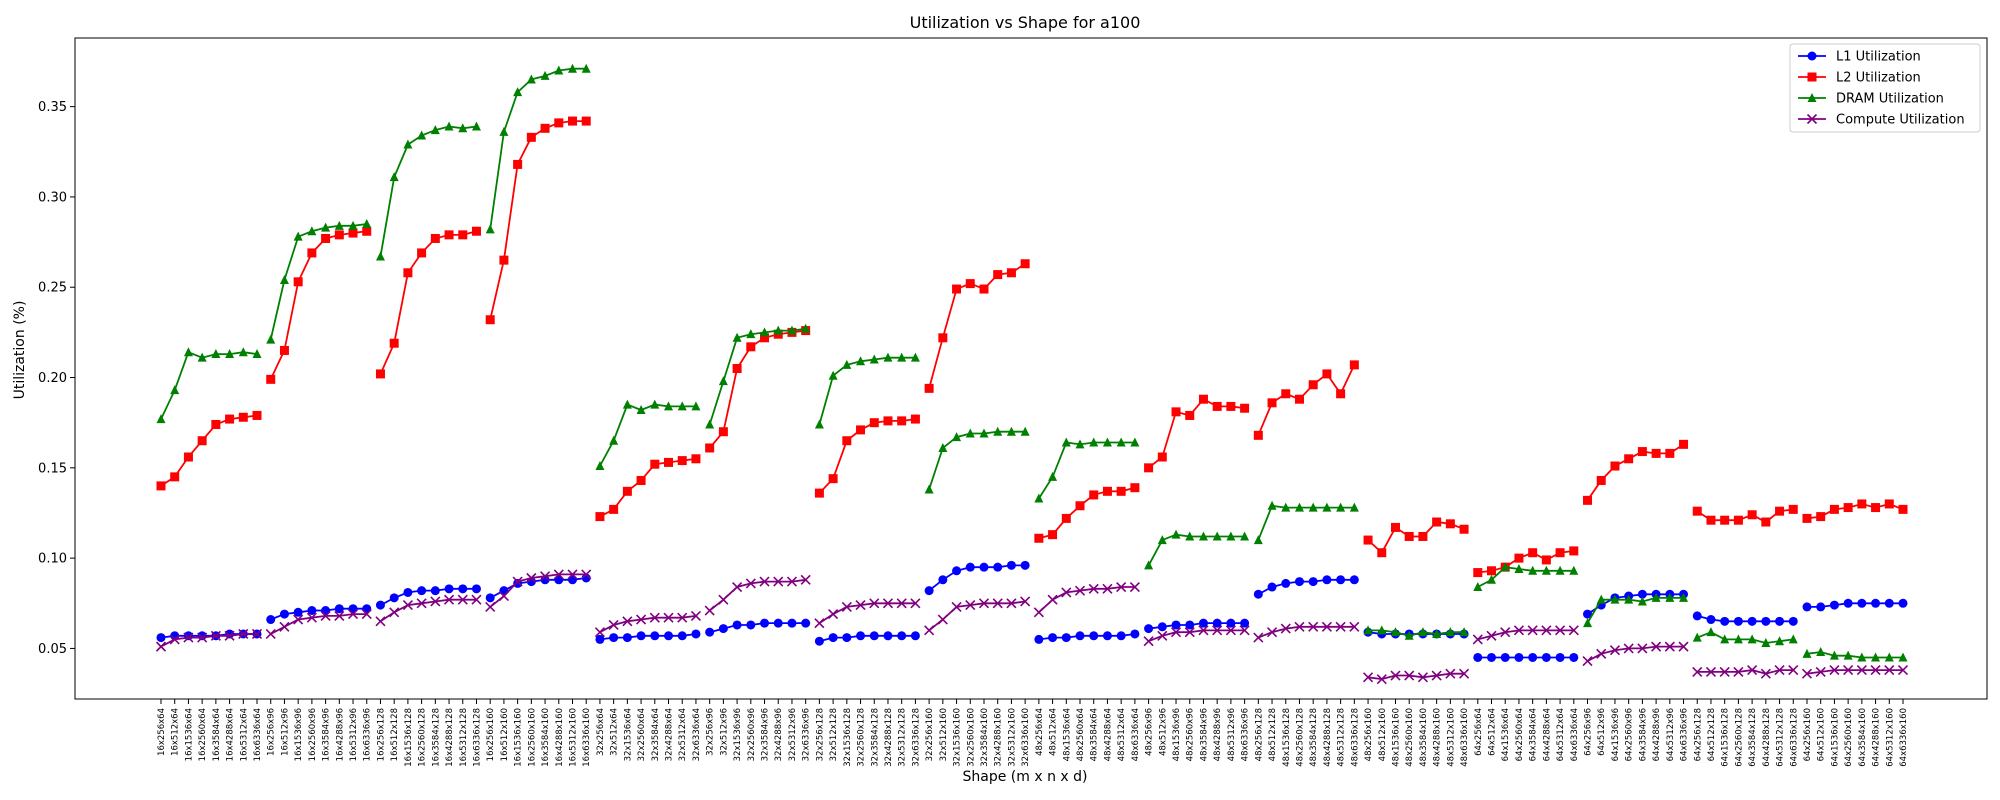 This screenshot has width=2000, height=800. I want to click on x-tick-label: 64x5312x160, so click(1890, 737).